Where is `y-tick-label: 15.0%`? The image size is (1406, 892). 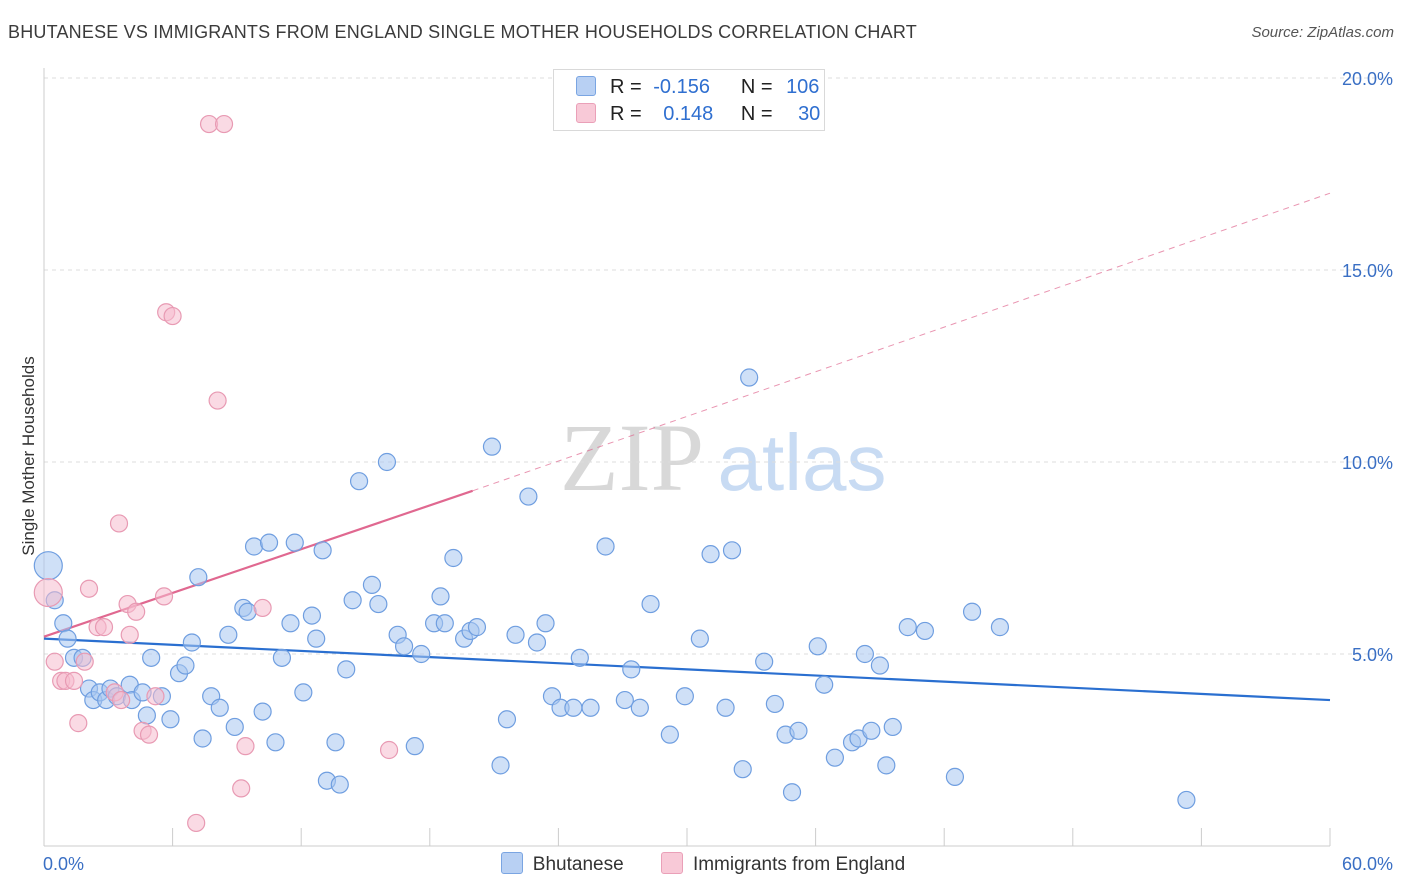 y-tick-label: 15.0% is located at coordinates (1367, 271).